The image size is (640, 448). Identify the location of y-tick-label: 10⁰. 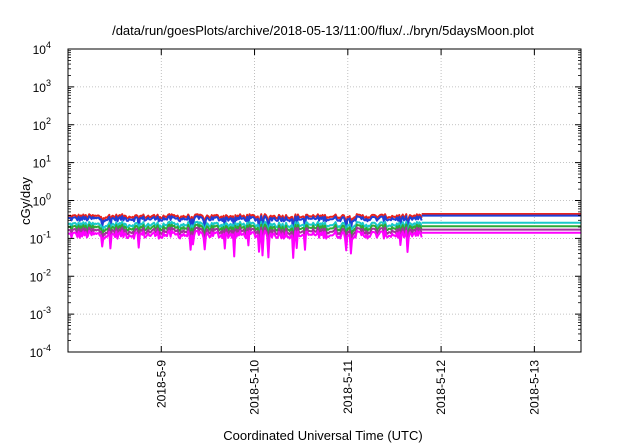
(42, 200).